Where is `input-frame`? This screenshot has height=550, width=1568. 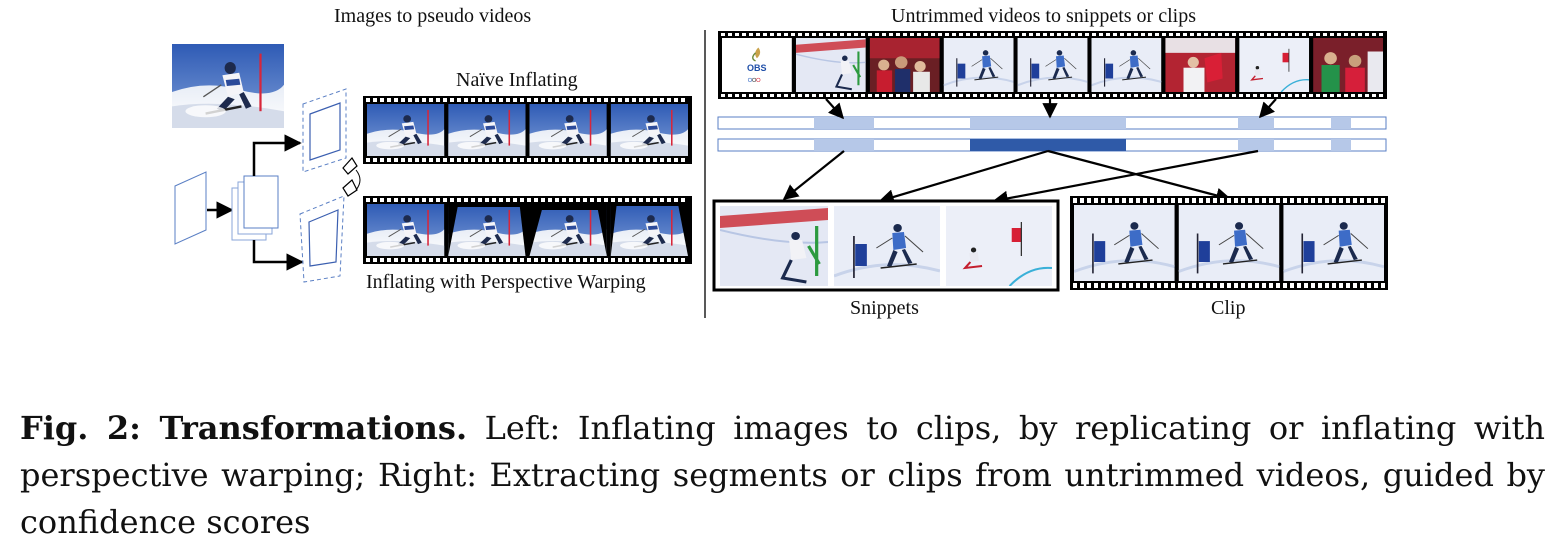
input-frame is located at coordinates (190, 208).